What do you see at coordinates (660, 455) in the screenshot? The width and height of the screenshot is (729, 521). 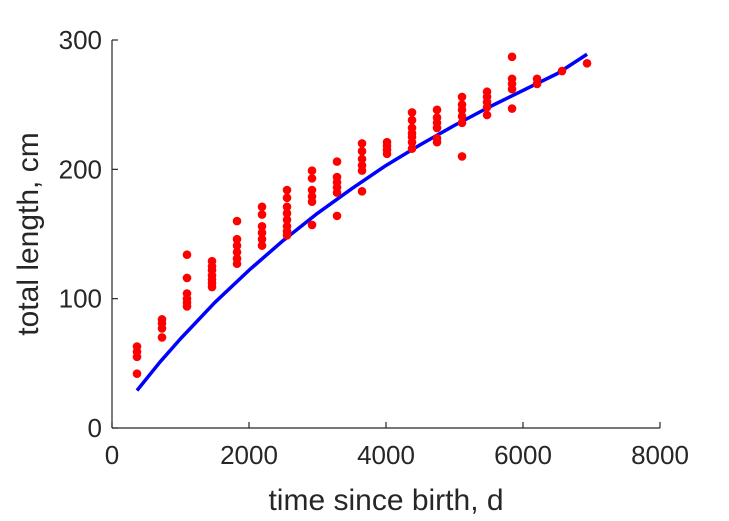 I see `x-tick-label: 8000` at bounding box center [660, 455].